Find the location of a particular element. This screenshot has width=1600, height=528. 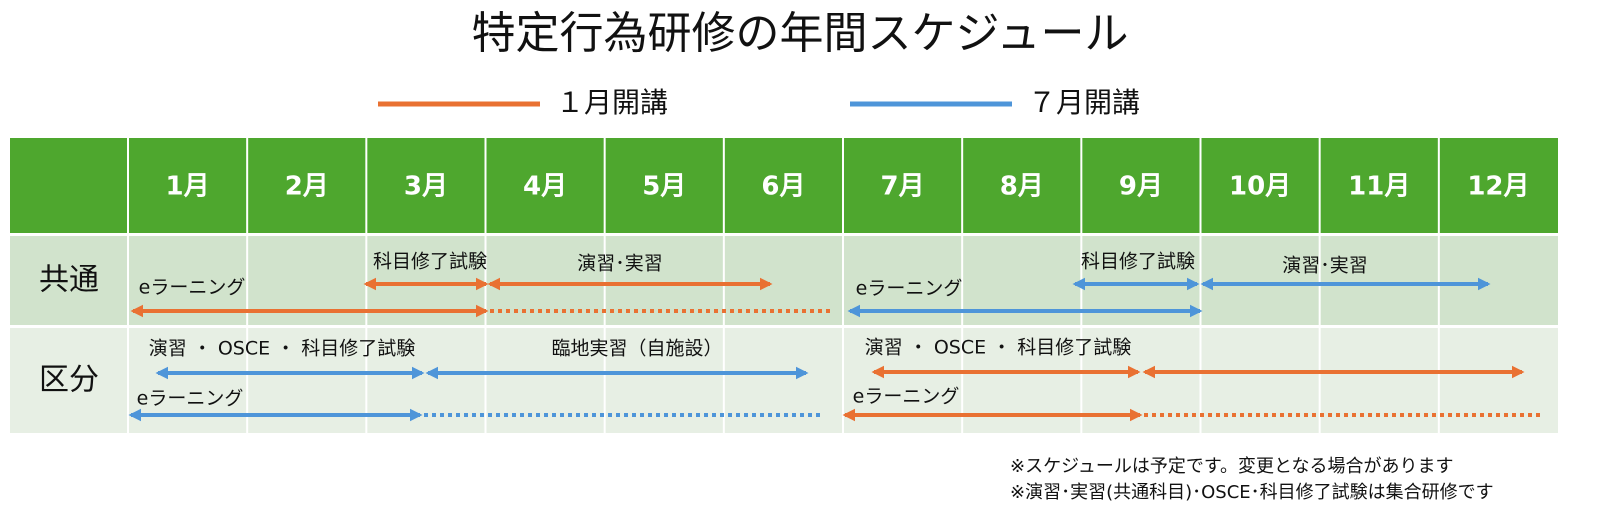

row-label: 区分 is located at coordinates (69, 380).